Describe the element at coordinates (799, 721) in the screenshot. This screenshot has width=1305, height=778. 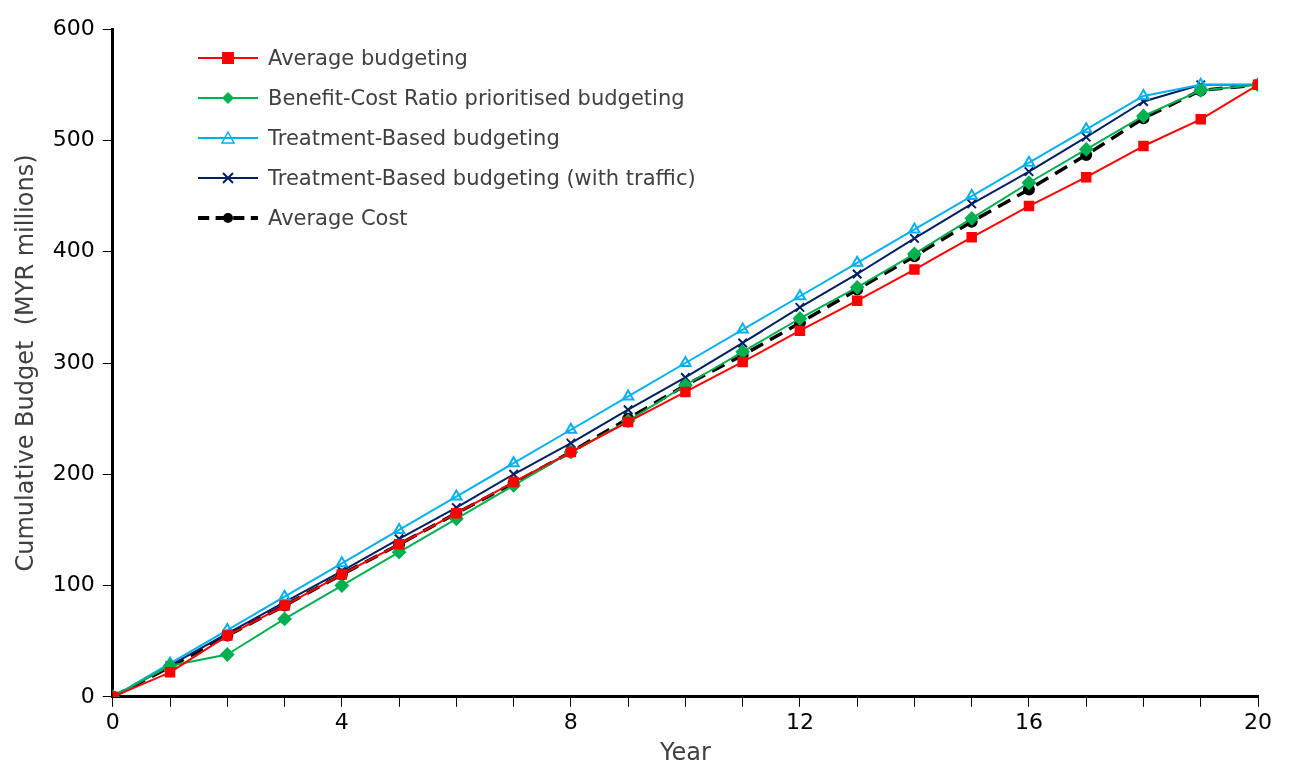
I see `x-tick-label: 12` at that location.